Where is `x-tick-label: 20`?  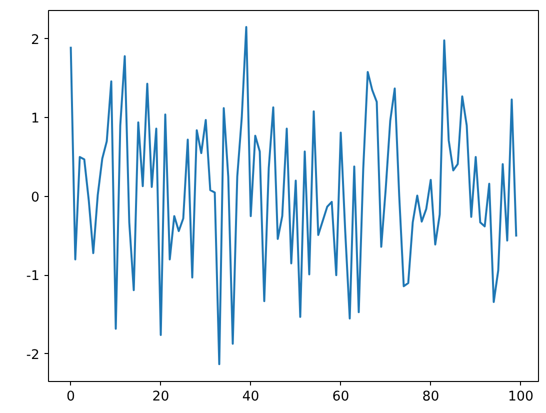 x-tick-label: 20 is located at coordinates (161, 397).